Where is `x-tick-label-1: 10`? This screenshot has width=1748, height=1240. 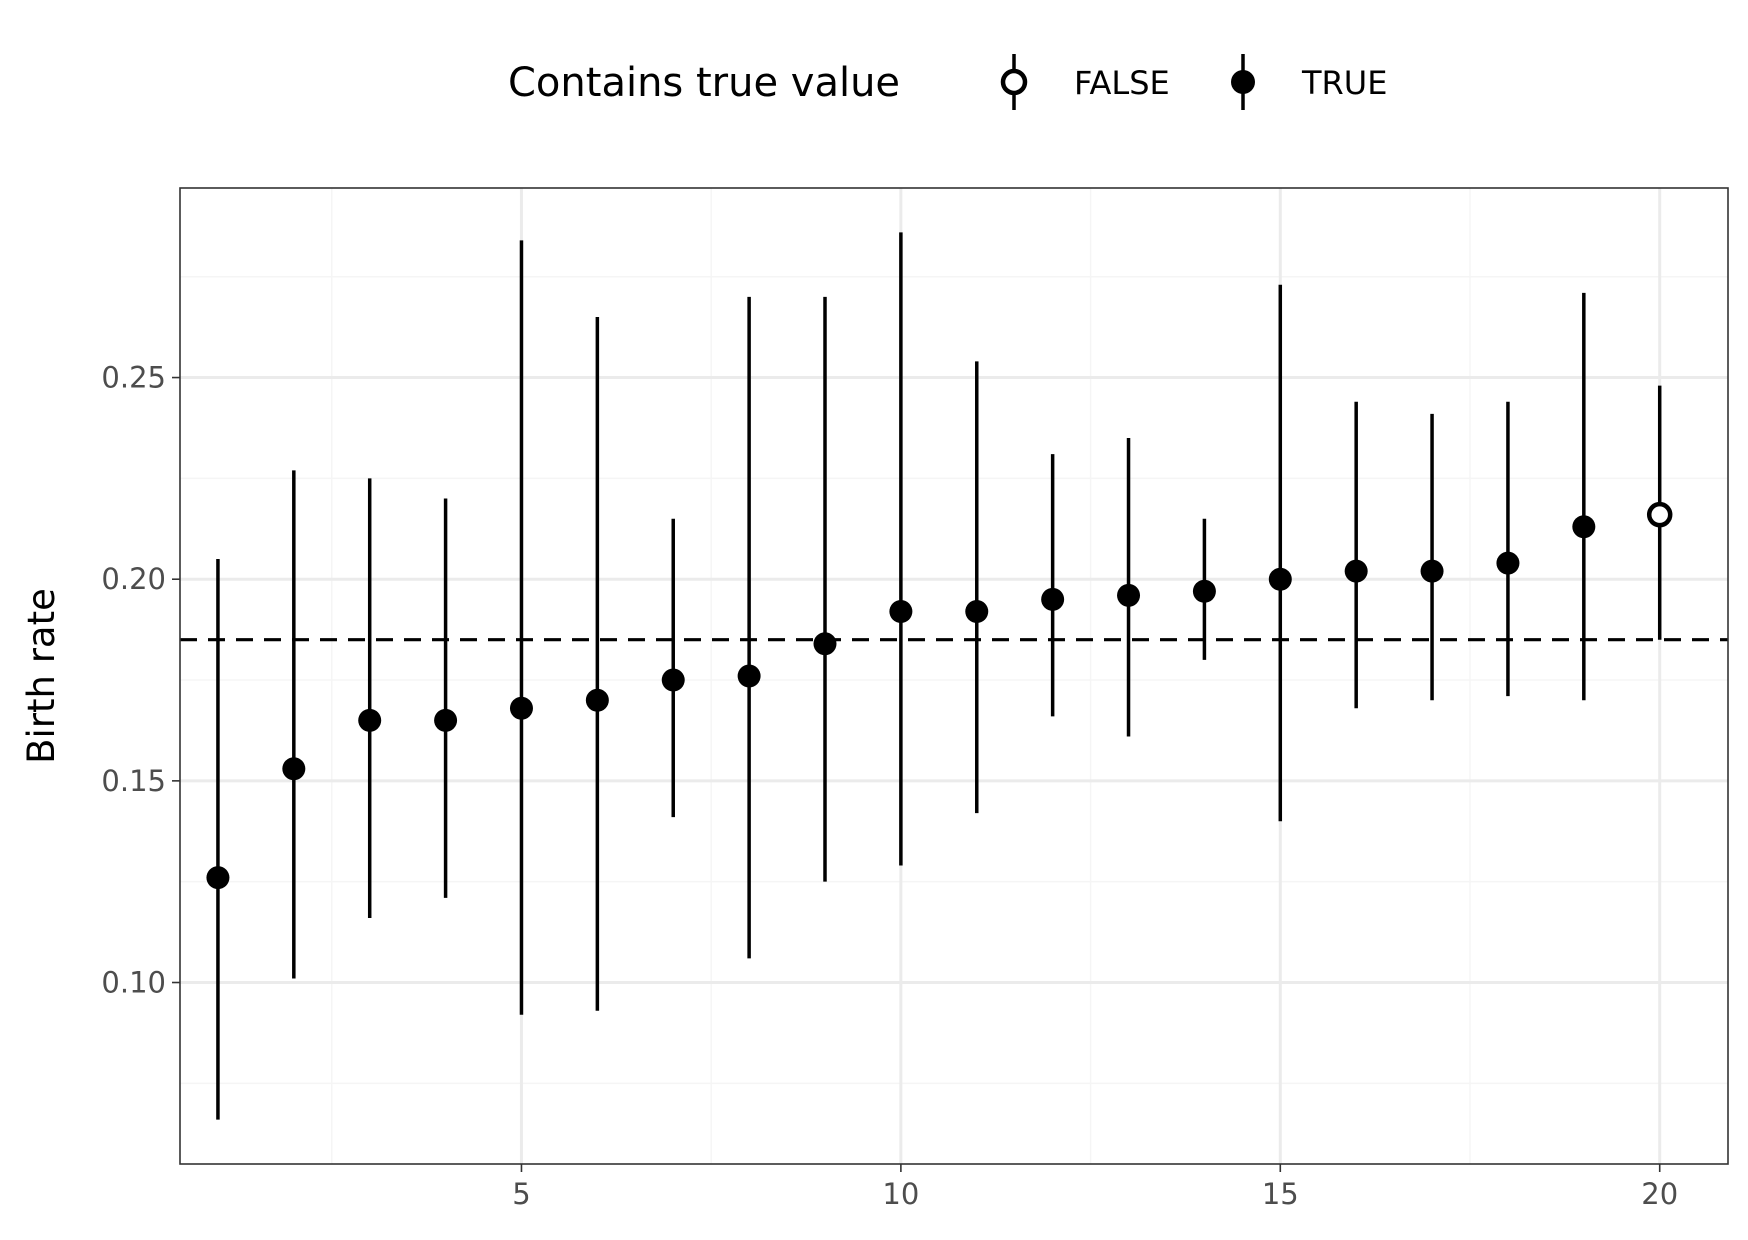
x-tick-label-1: 10 is located at coordinates (900, 1194).